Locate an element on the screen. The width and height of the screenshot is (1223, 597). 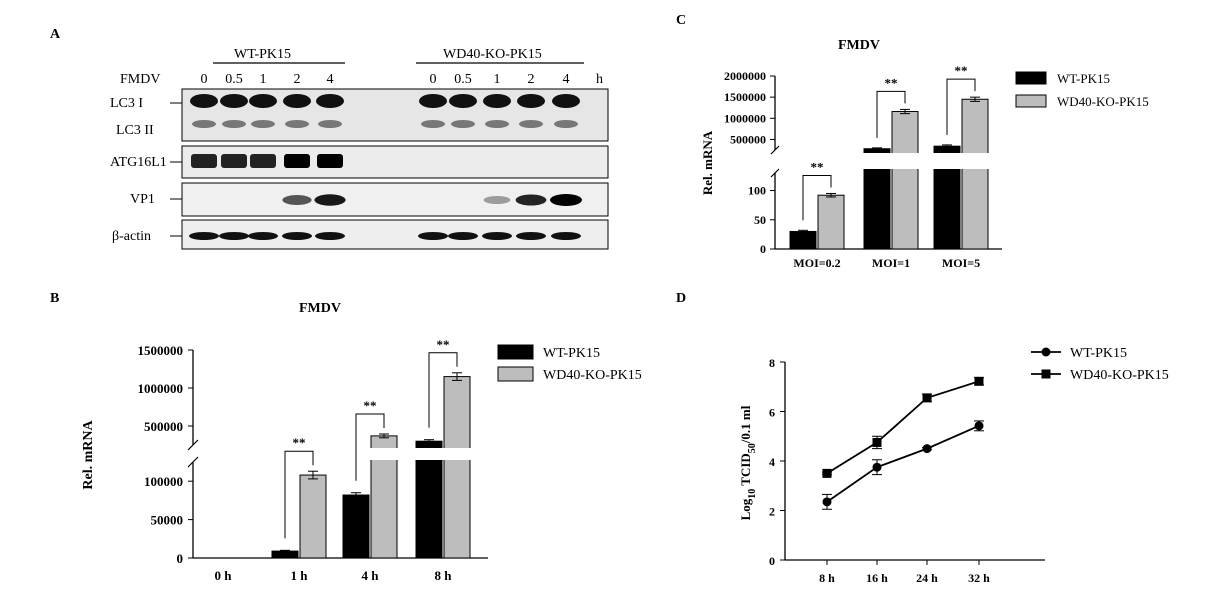
chart-c-break-mark is located at coordinates (775, 173).